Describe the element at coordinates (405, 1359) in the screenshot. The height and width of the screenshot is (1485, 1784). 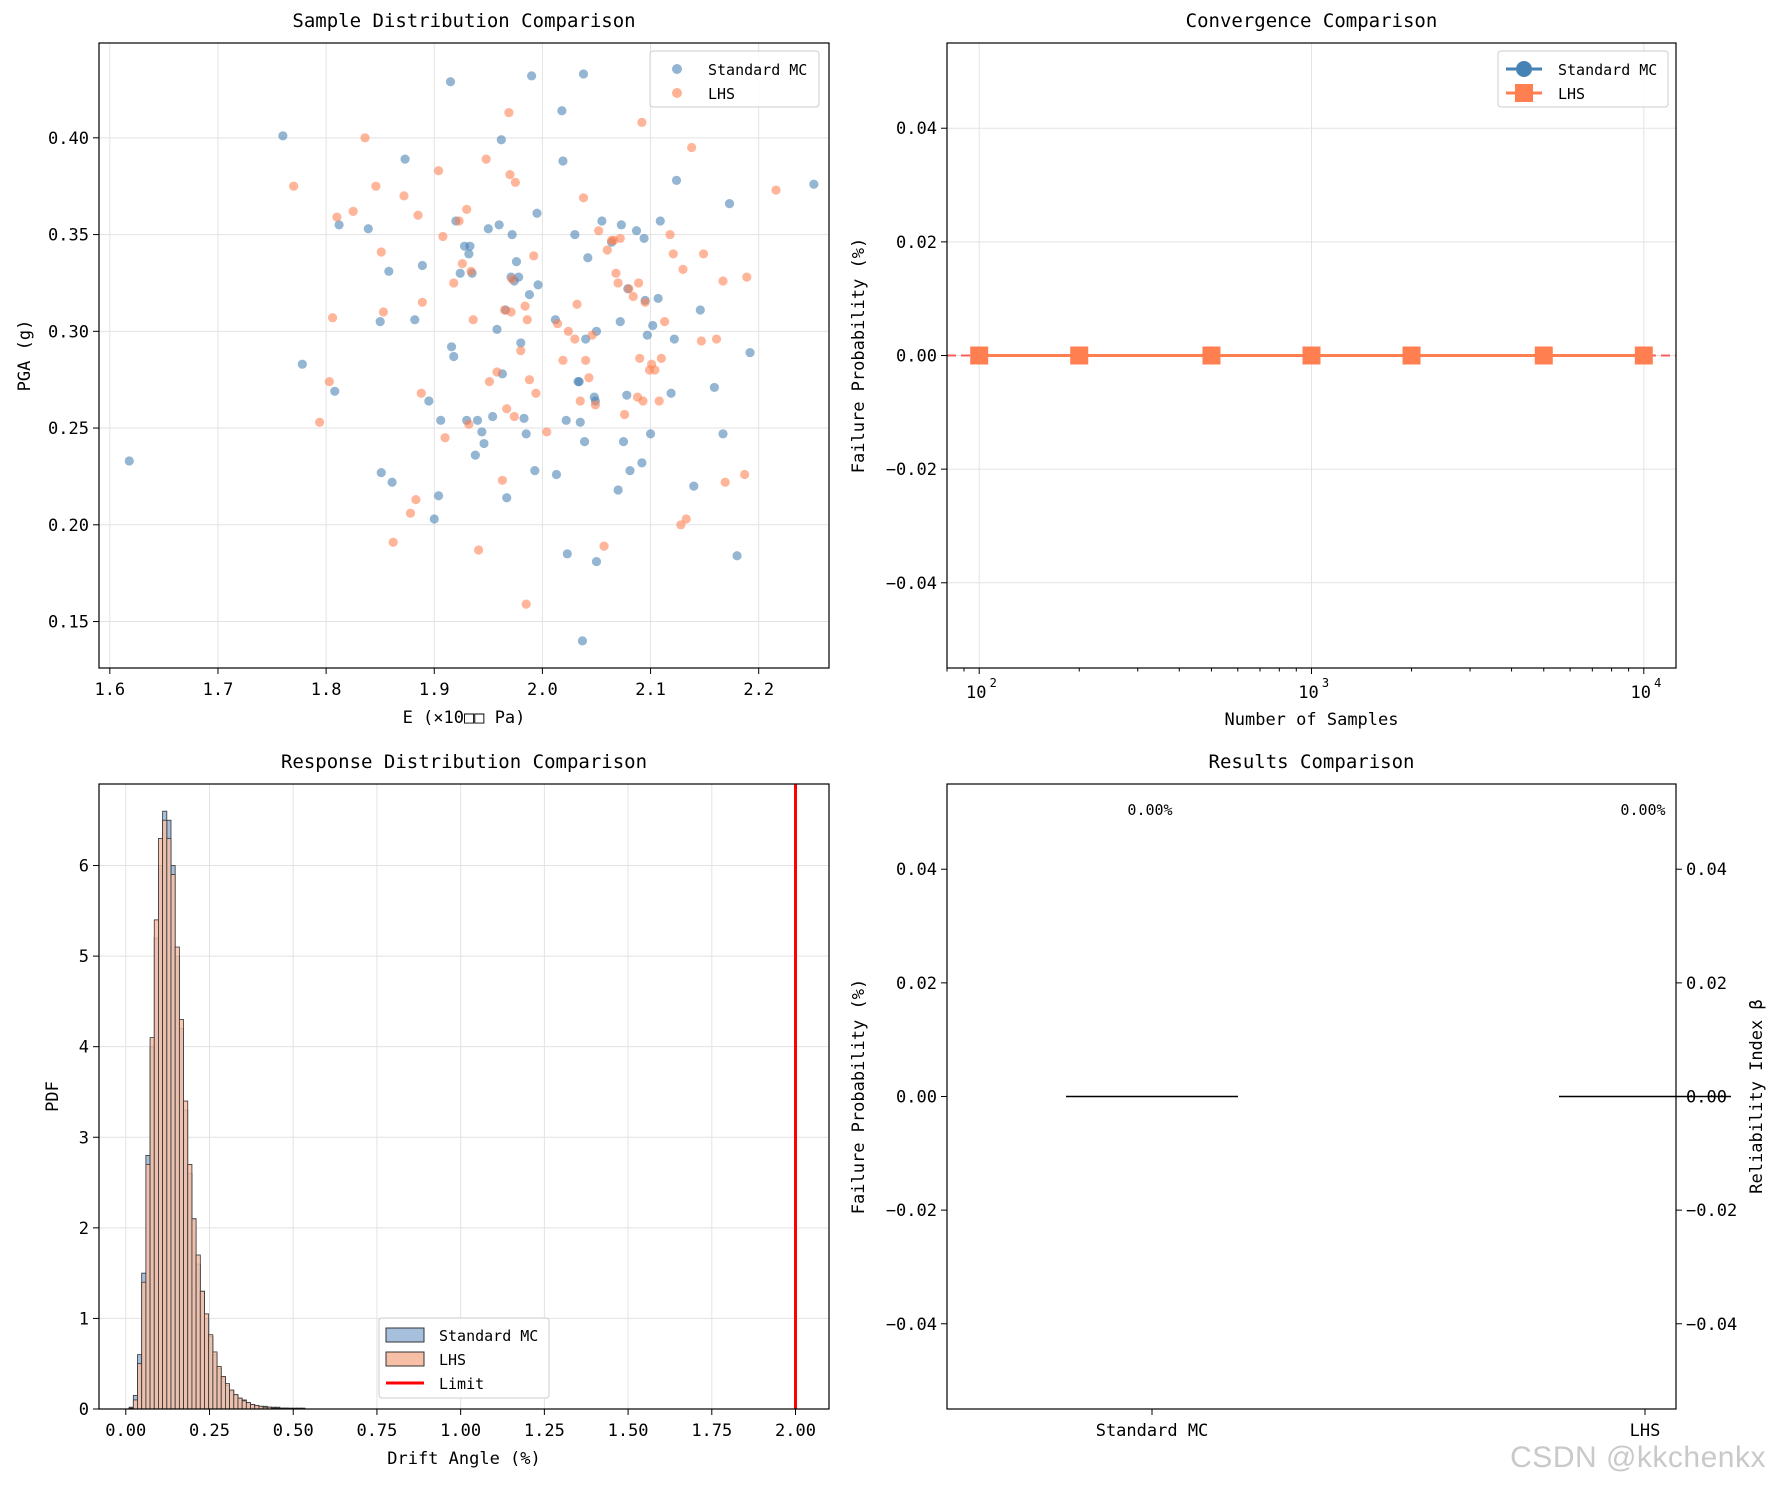
I see `hist-legend-swatch` at that location.